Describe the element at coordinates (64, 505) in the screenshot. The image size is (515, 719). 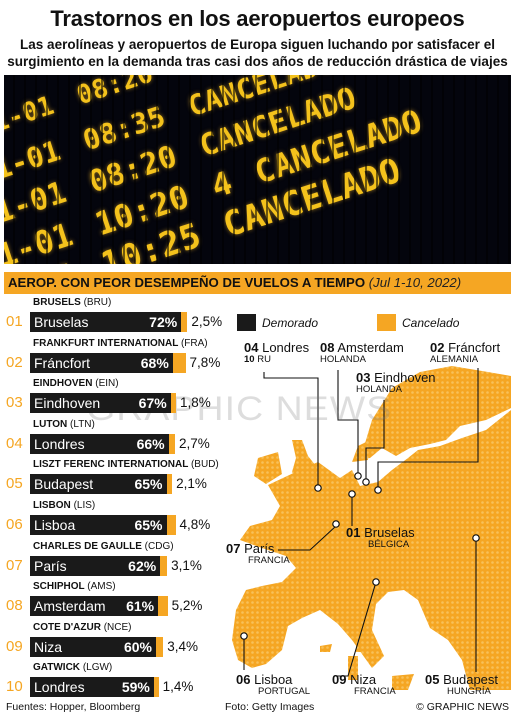
I see `airport-name: LISBON (LIS)` at that location.